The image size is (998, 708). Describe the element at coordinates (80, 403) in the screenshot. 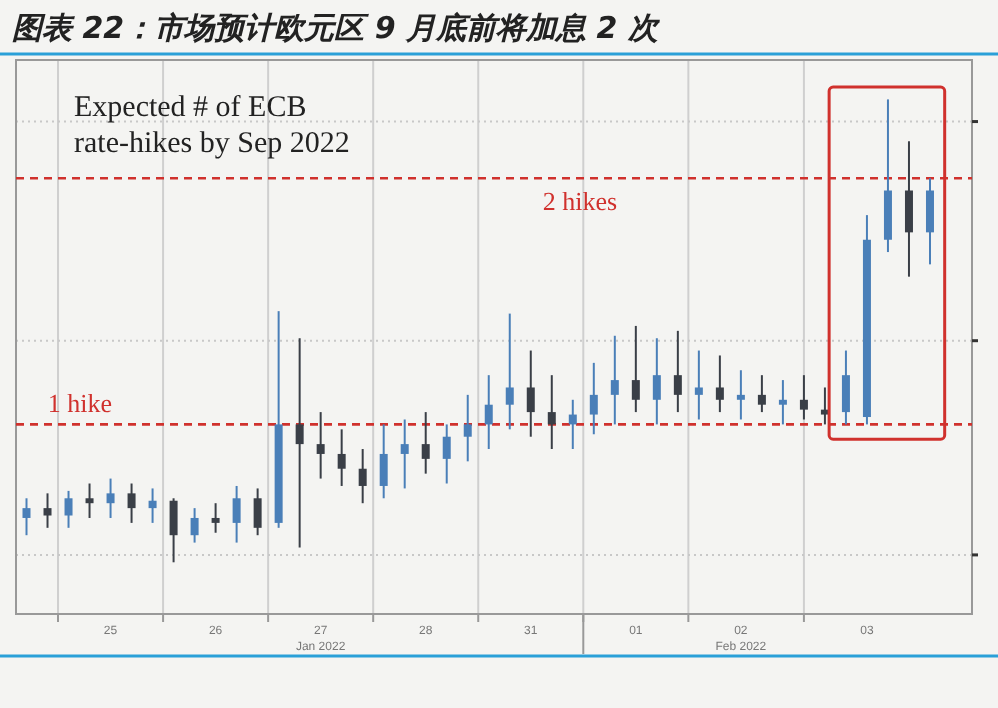

I see `ref-line-label: 1 hike` at that location.